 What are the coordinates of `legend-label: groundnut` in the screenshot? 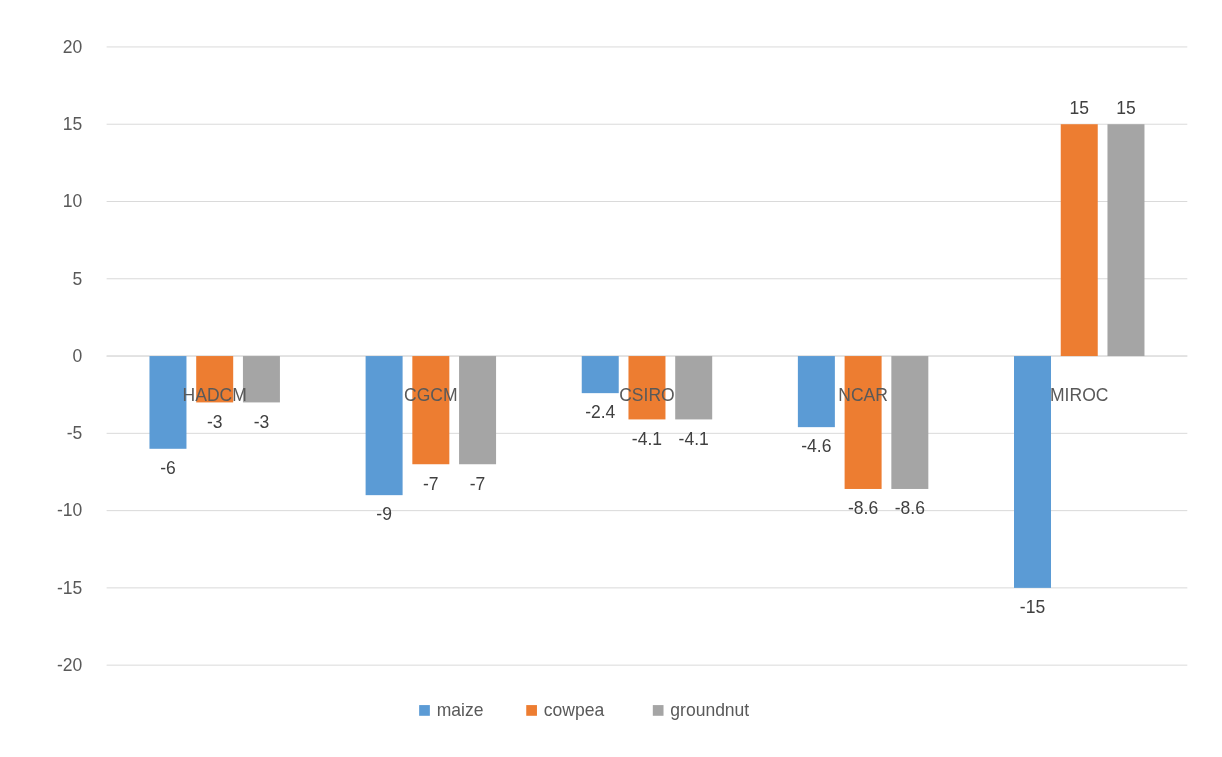 It's located at (710, 709).